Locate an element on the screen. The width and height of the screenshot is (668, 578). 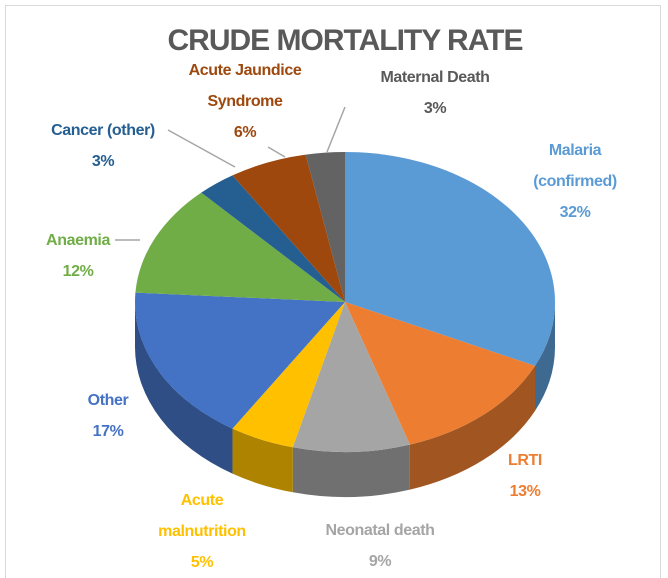
value-label: 9% is located at coordinates (380, 561).